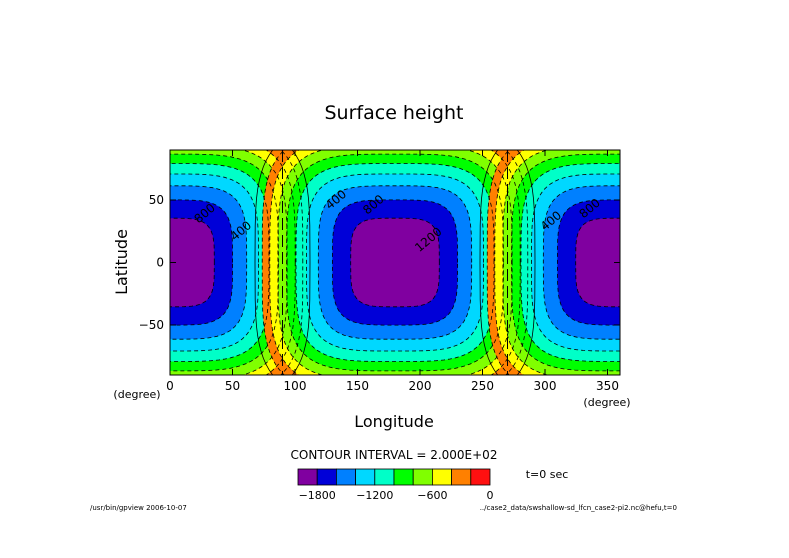 This screenshot has width=789, height=558. What do you see at coordinates (232, 386) in the screenshot?
I see `x-tick-label: 50` at bounding box center [232, 386].